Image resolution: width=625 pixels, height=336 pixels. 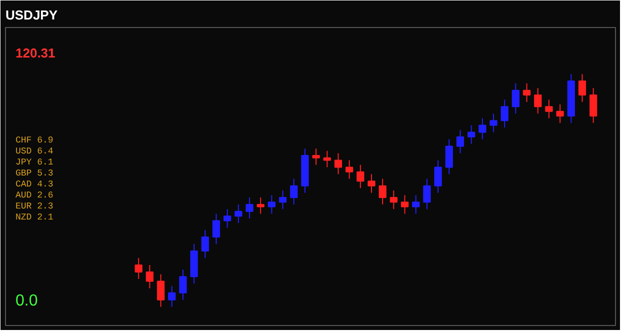 I want to click on text: 120.31, so click(x=36, y=53).